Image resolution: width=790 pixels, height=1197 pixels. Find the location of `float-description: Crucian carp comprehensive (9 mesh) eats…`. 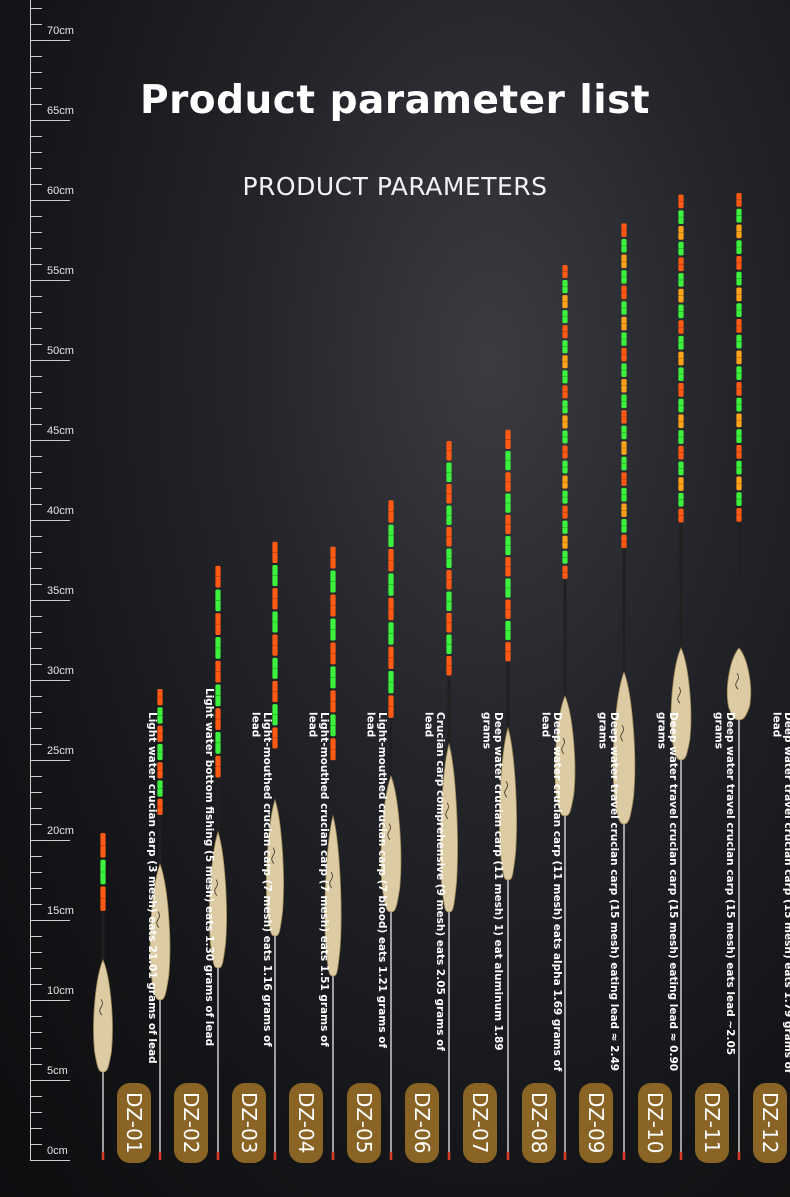

float-description: Crucian carp comprehensive (9 mesh) eats… is located at coordinates (434, 881).